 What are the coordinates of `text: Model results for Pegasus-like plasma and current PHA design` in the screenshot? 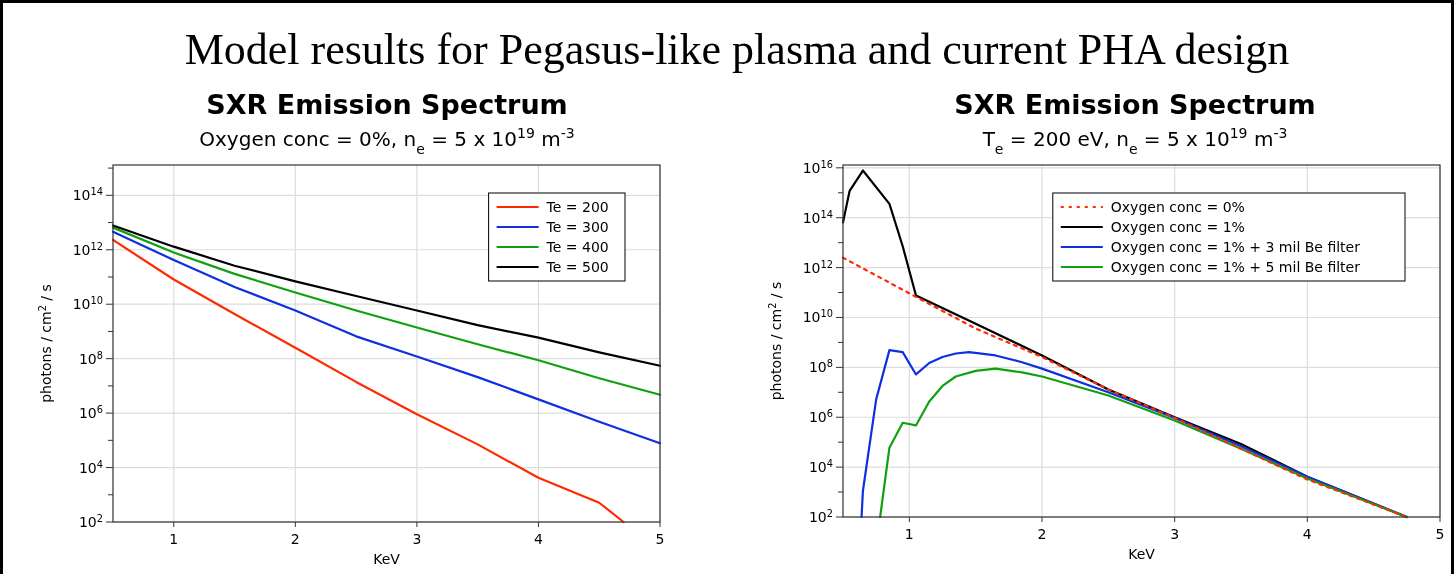 It's located at (737, 49).